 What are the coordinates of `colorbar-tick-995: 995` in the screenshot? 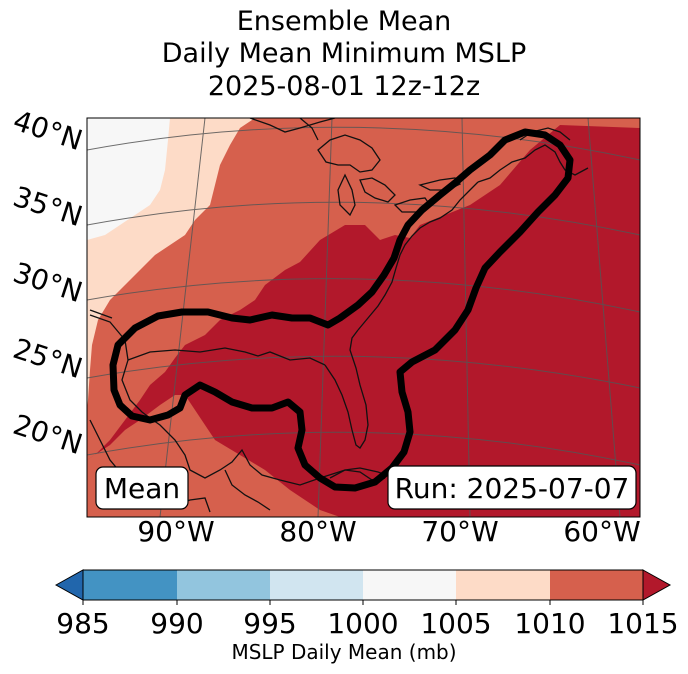 It's located at (269, 623).